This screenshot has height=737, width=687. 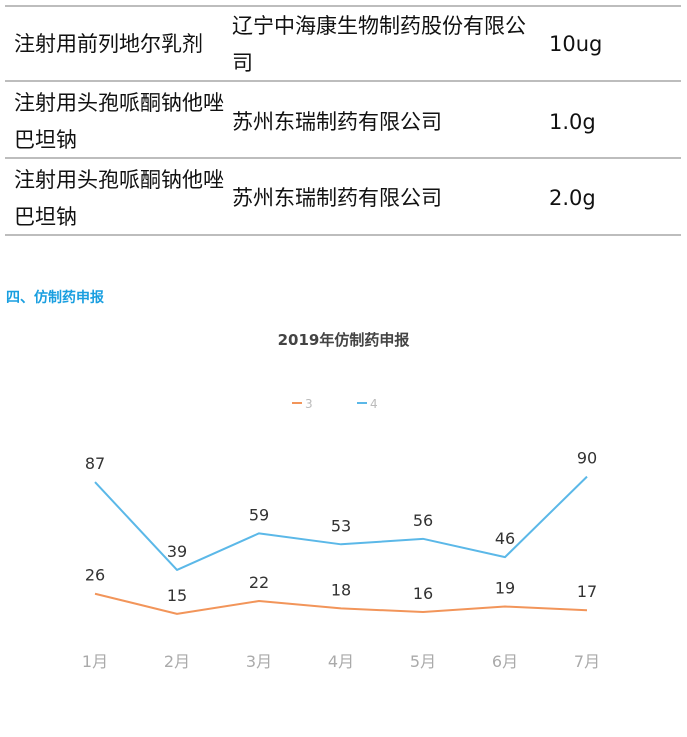 I want to click on data-label: 17, so click(x=587, y=591).